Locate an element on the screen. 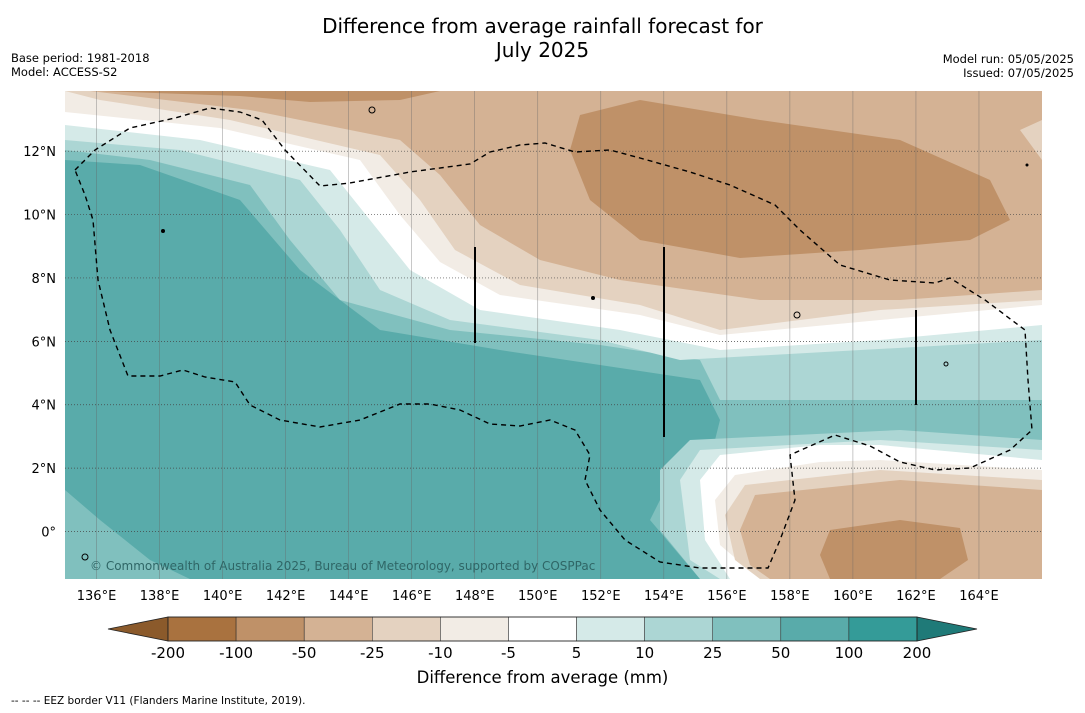 The image size is (1085, 713). lon-tick-label: 162°E is located at coordinates (916, 596).